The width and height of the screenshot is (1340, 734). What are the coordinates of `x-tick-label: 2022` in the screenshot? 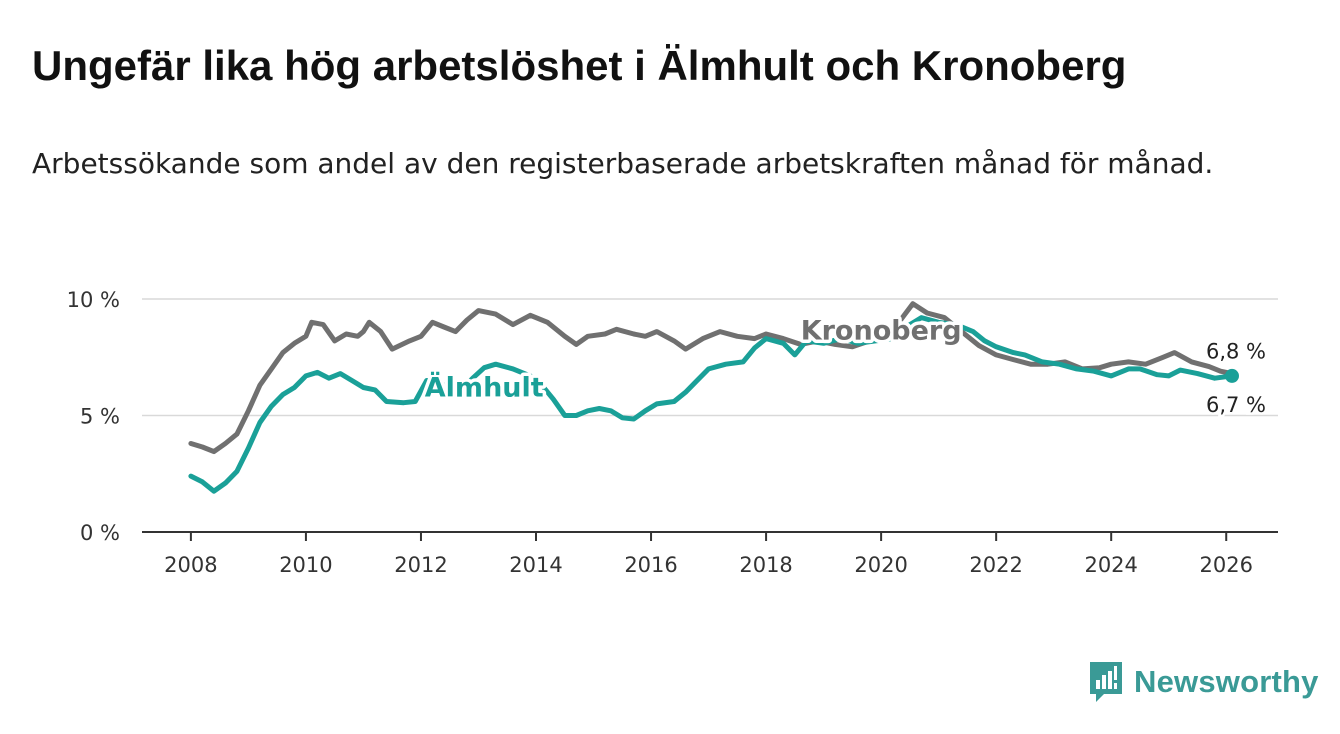 It's located at (995, 565).